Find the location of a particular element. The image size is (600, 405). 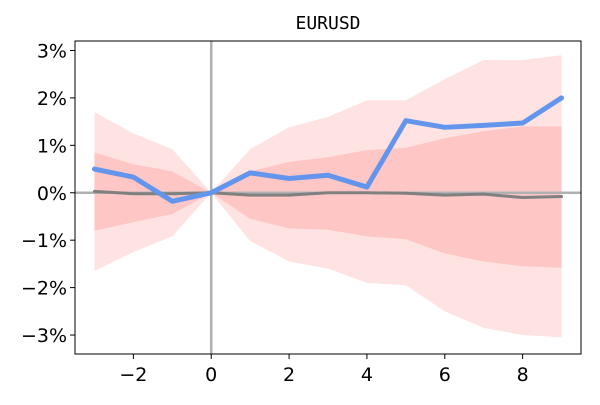

x-tick-label: −2 is located at coordinates (133, 375).